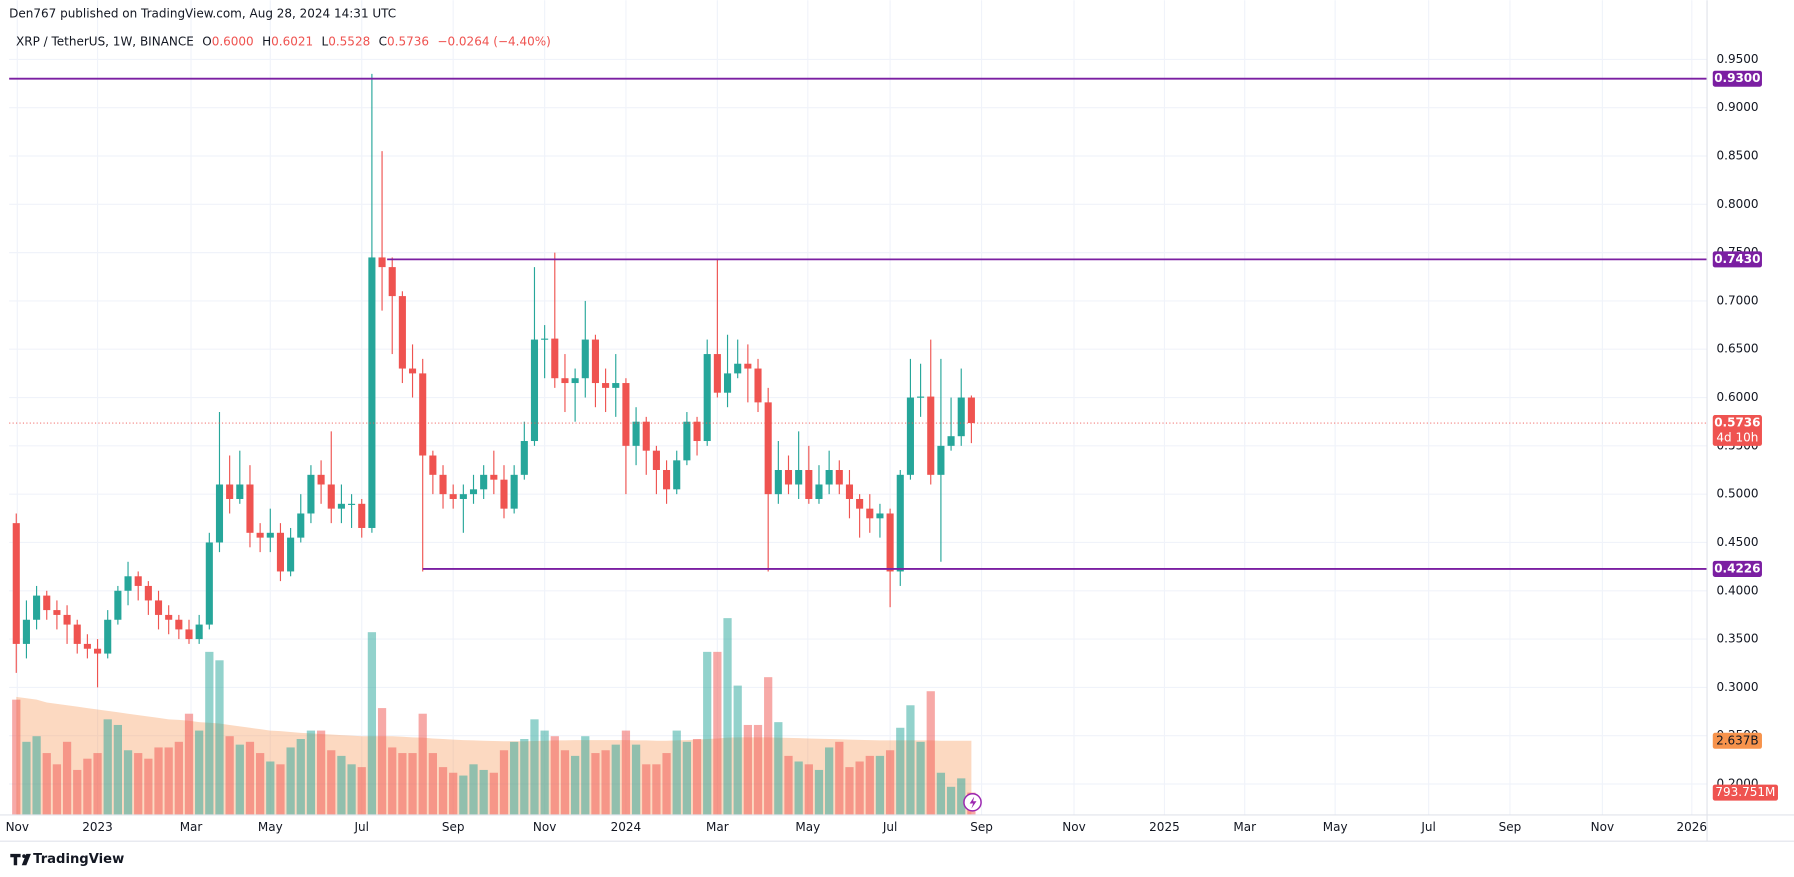 Image resolution: width=1794 pixels, height=877 pixels. What do you see at coordinates (206, 41) in the screenshot?
I see `ohlc-key: O` at bounding box center [206, 41].